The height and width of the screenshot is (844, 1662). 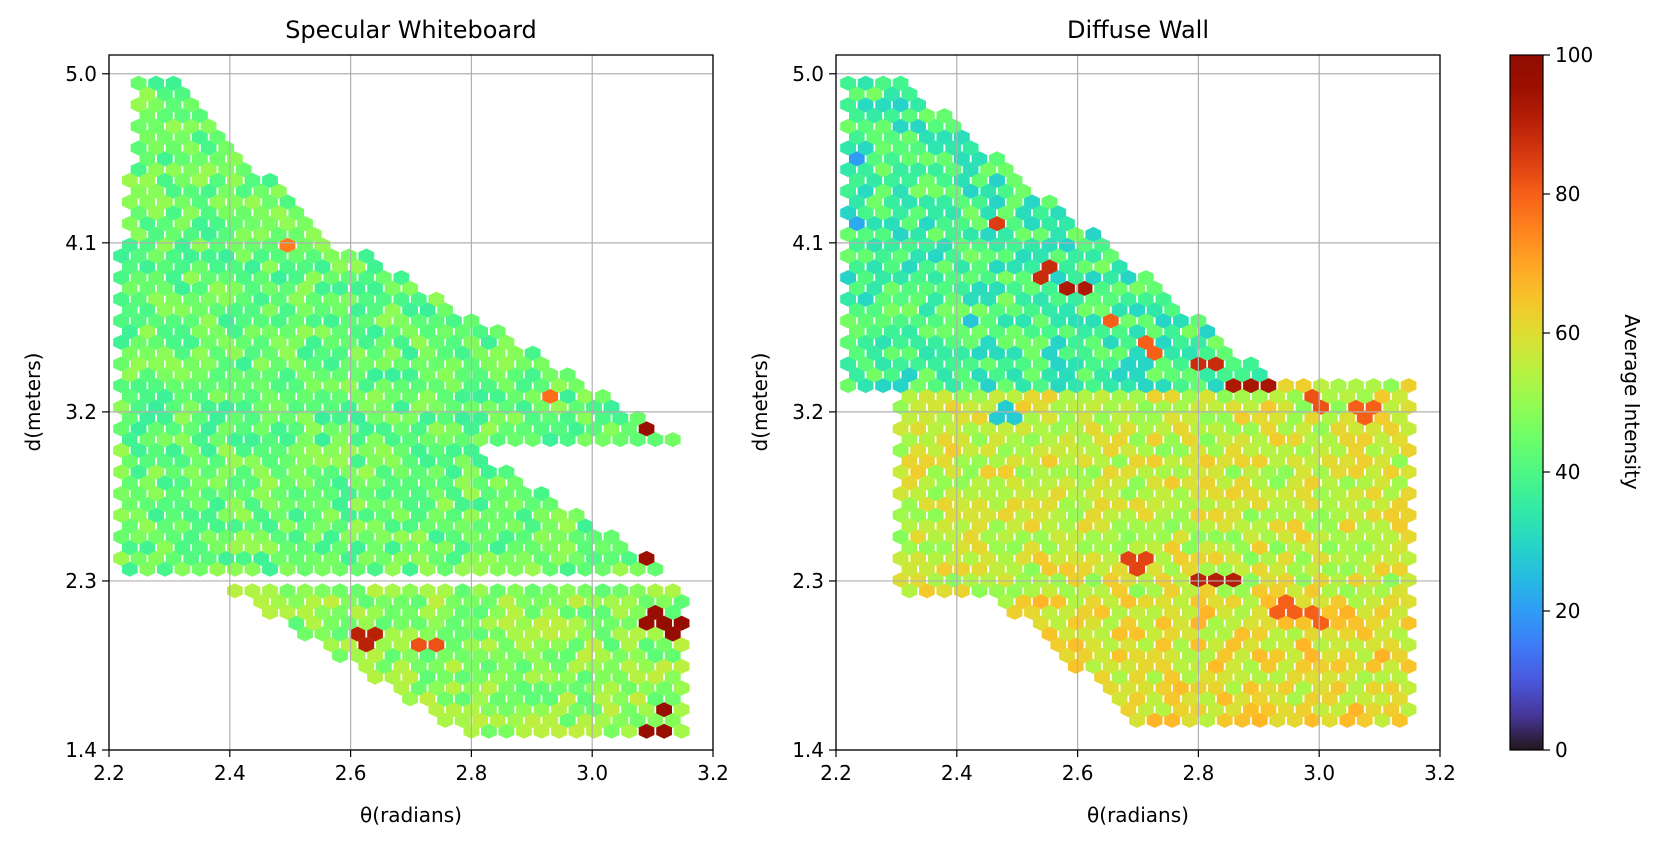 I want to click on colorbar-tick-label: 20, so click(x=1567, y=611).